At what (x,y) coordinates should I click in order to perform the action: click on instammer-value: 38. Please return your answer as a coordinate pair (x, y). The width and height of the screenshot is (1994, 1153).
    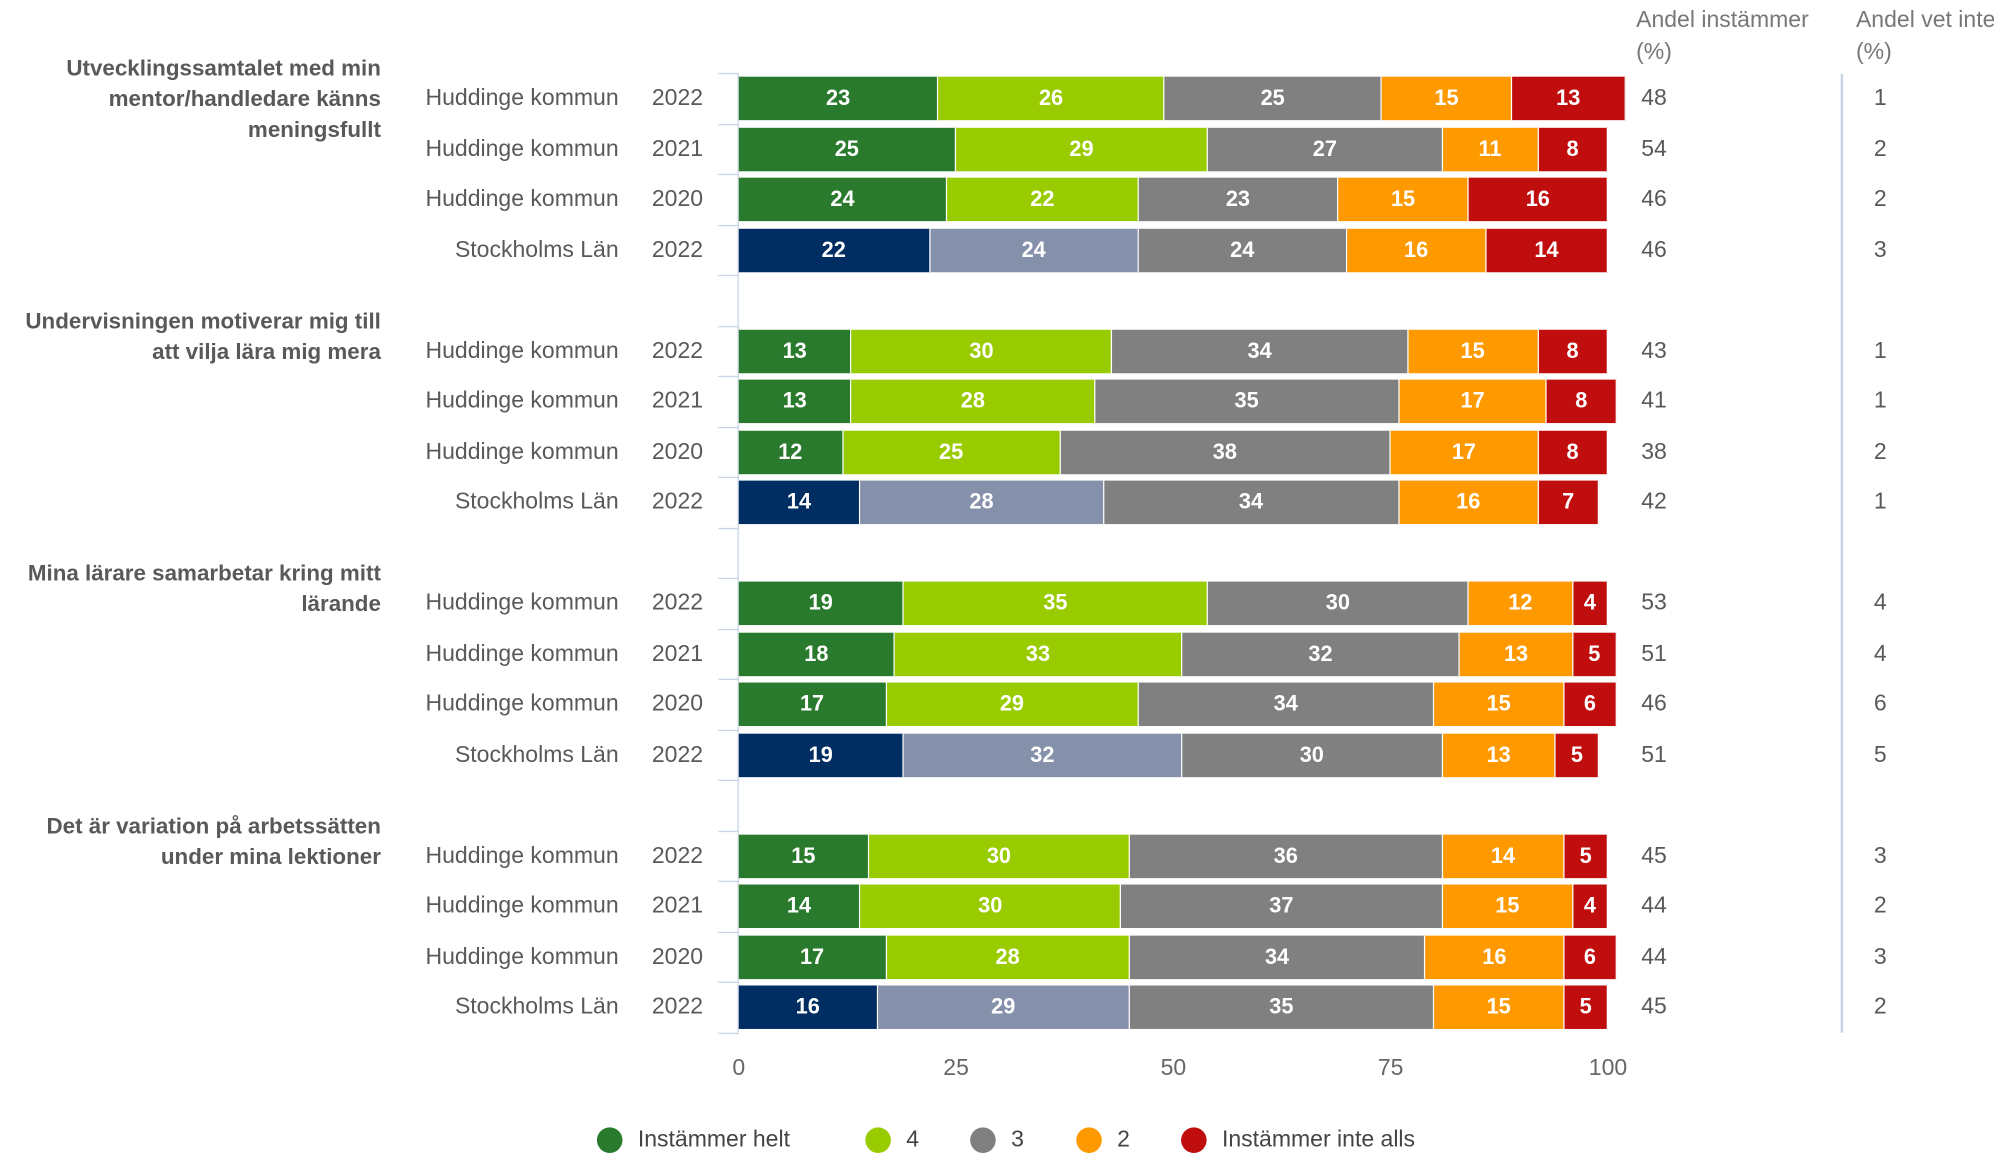
    Looking at the image, I should click on (1654, 450).